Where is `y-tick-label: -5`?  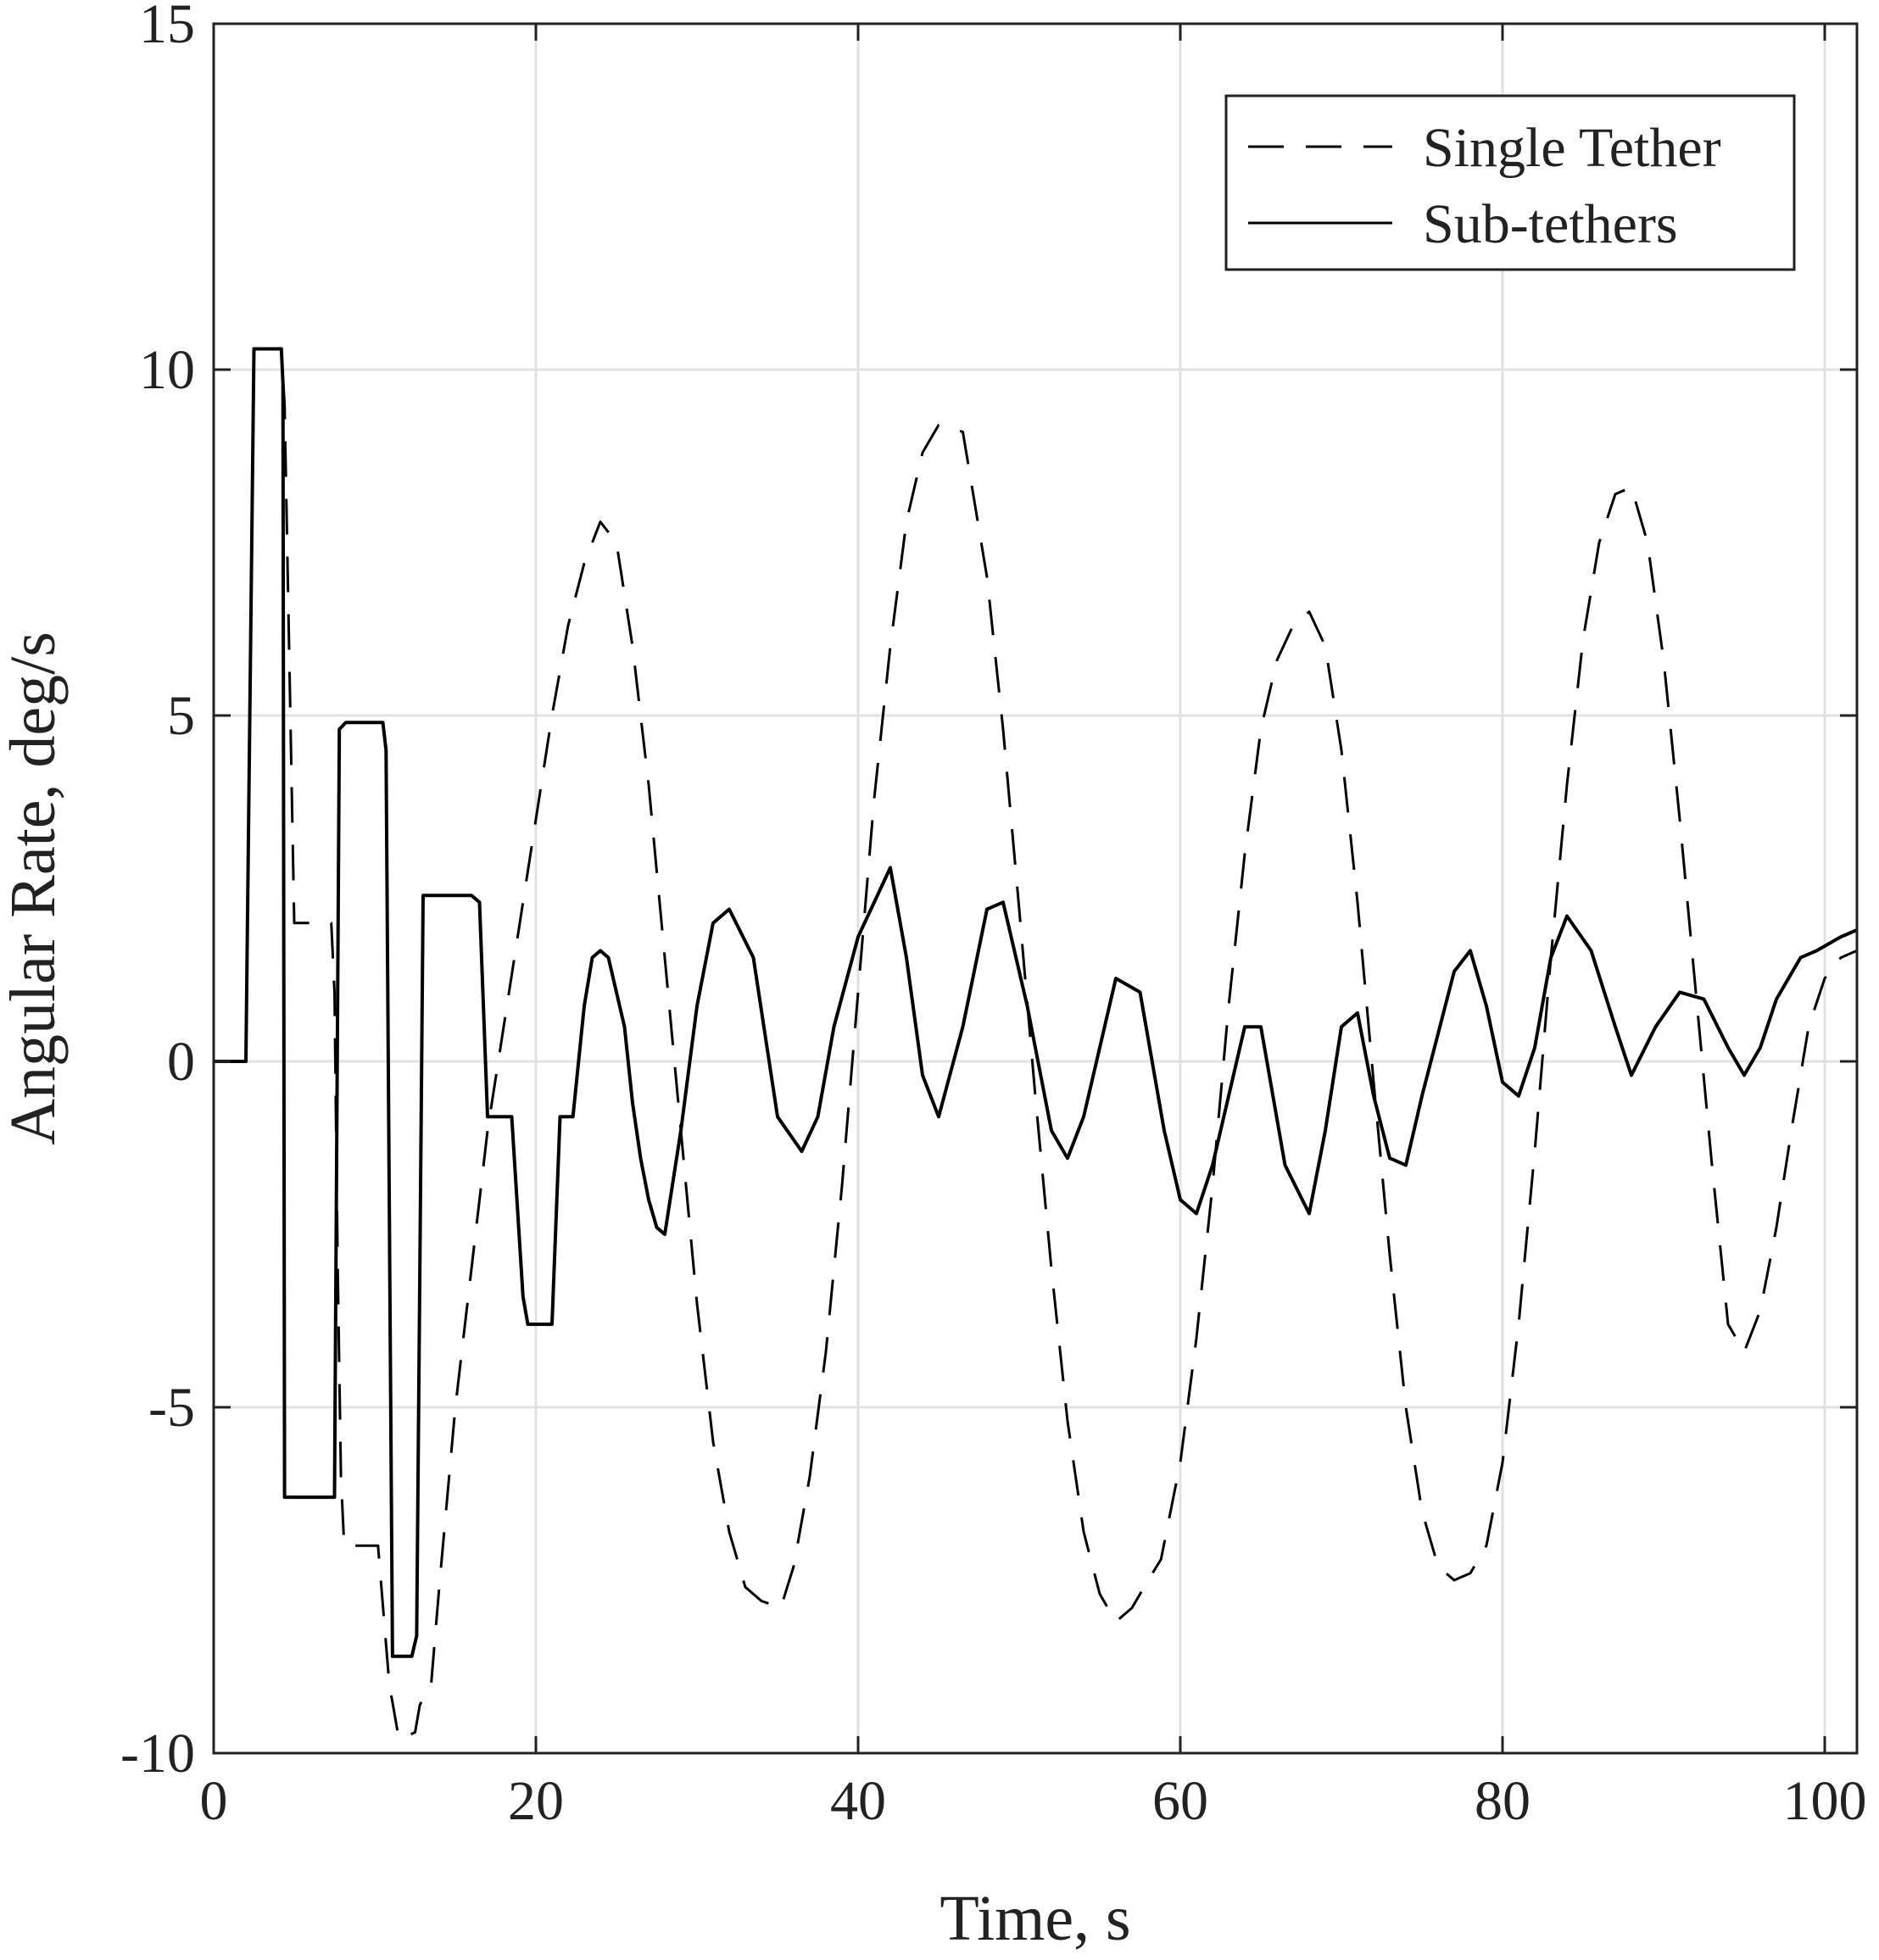 y-tick-label: -5 is located at coordinates (171, 1408).